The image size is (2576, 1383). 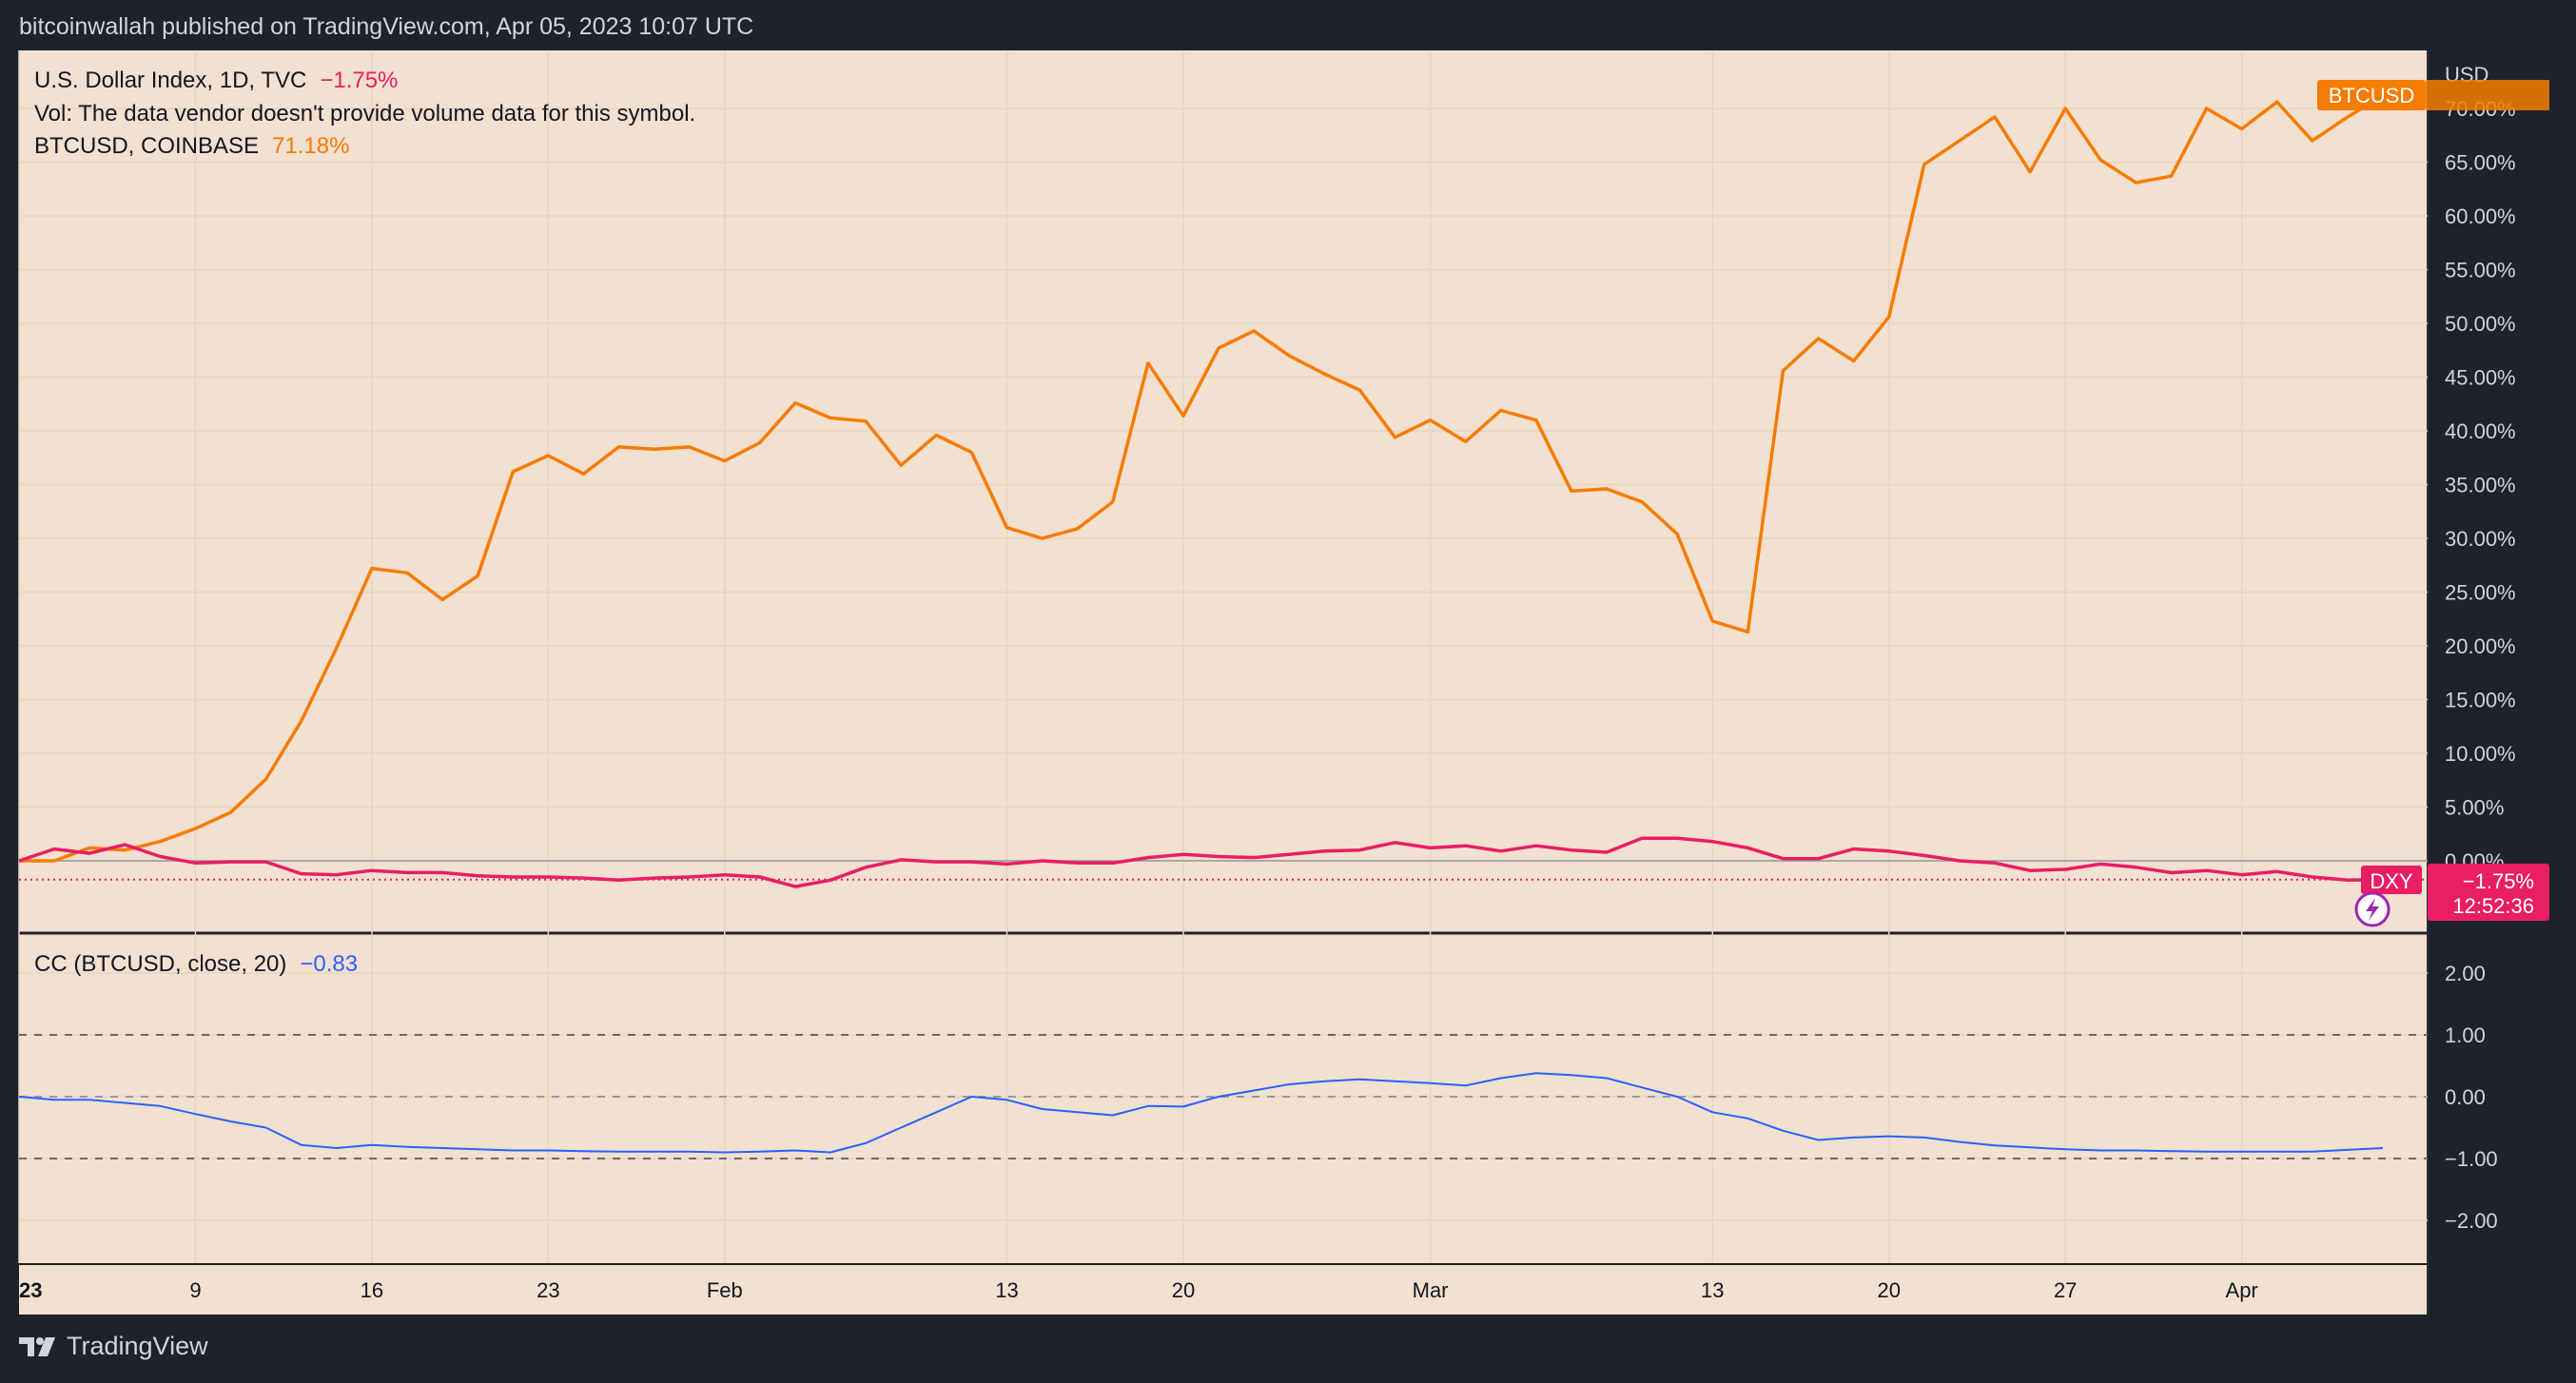 I want to click on tradingview-logo-icon, so click(x=37, y=1346).